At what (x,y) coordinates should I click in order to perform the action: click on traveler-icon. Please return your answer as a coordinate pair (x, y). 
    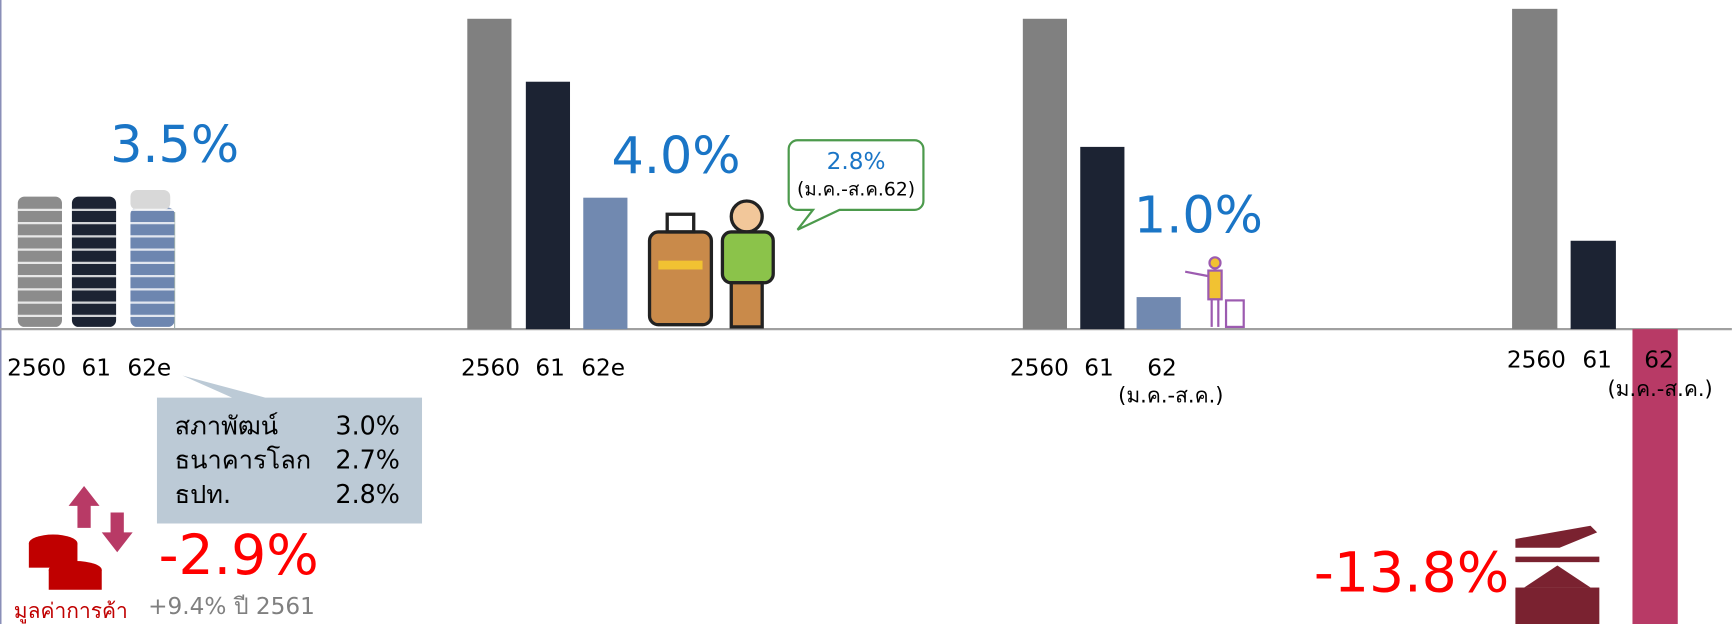
    Looking at the image, I should click on (711, 264).